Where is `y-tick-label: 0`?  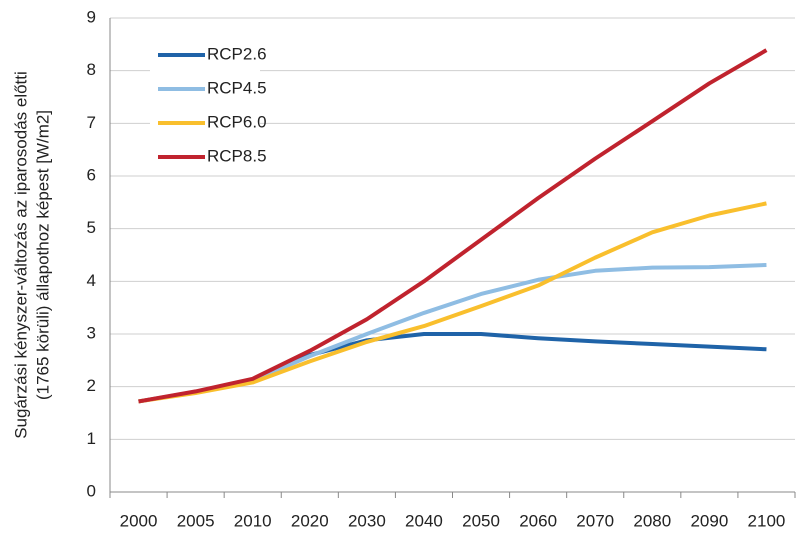 y-tick-label: 0 is located at coordinates (91, 490).